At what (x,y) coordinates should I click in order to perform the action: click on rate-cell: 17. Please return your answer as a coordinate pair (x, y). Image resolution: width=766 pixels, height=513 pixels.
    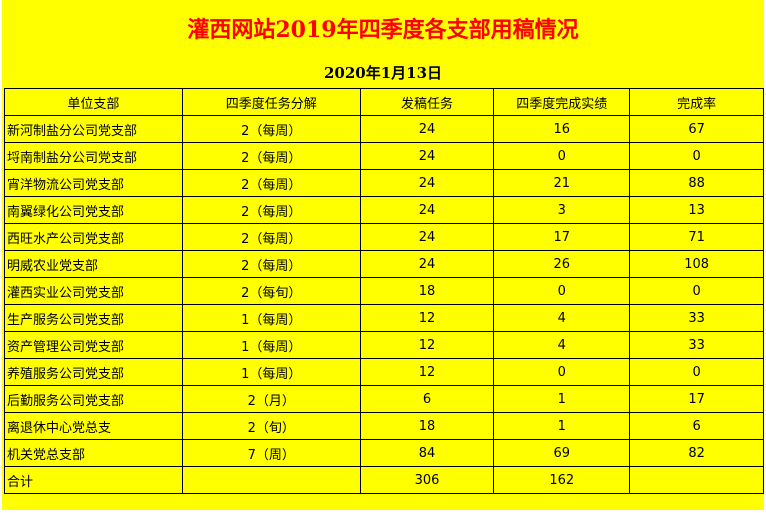
    Looking at the image, I should click on (696, 399).